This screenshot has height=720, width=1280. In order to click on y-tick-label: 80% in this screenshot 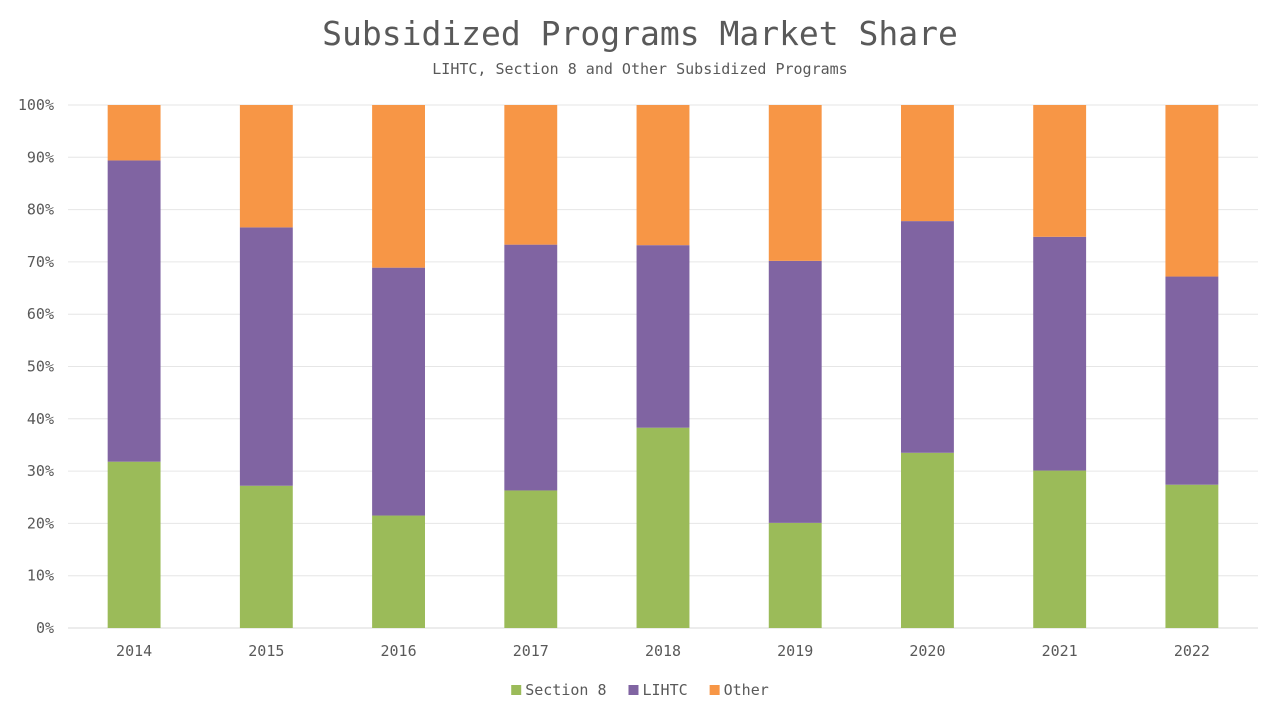, I will do `click(40, 210)`.